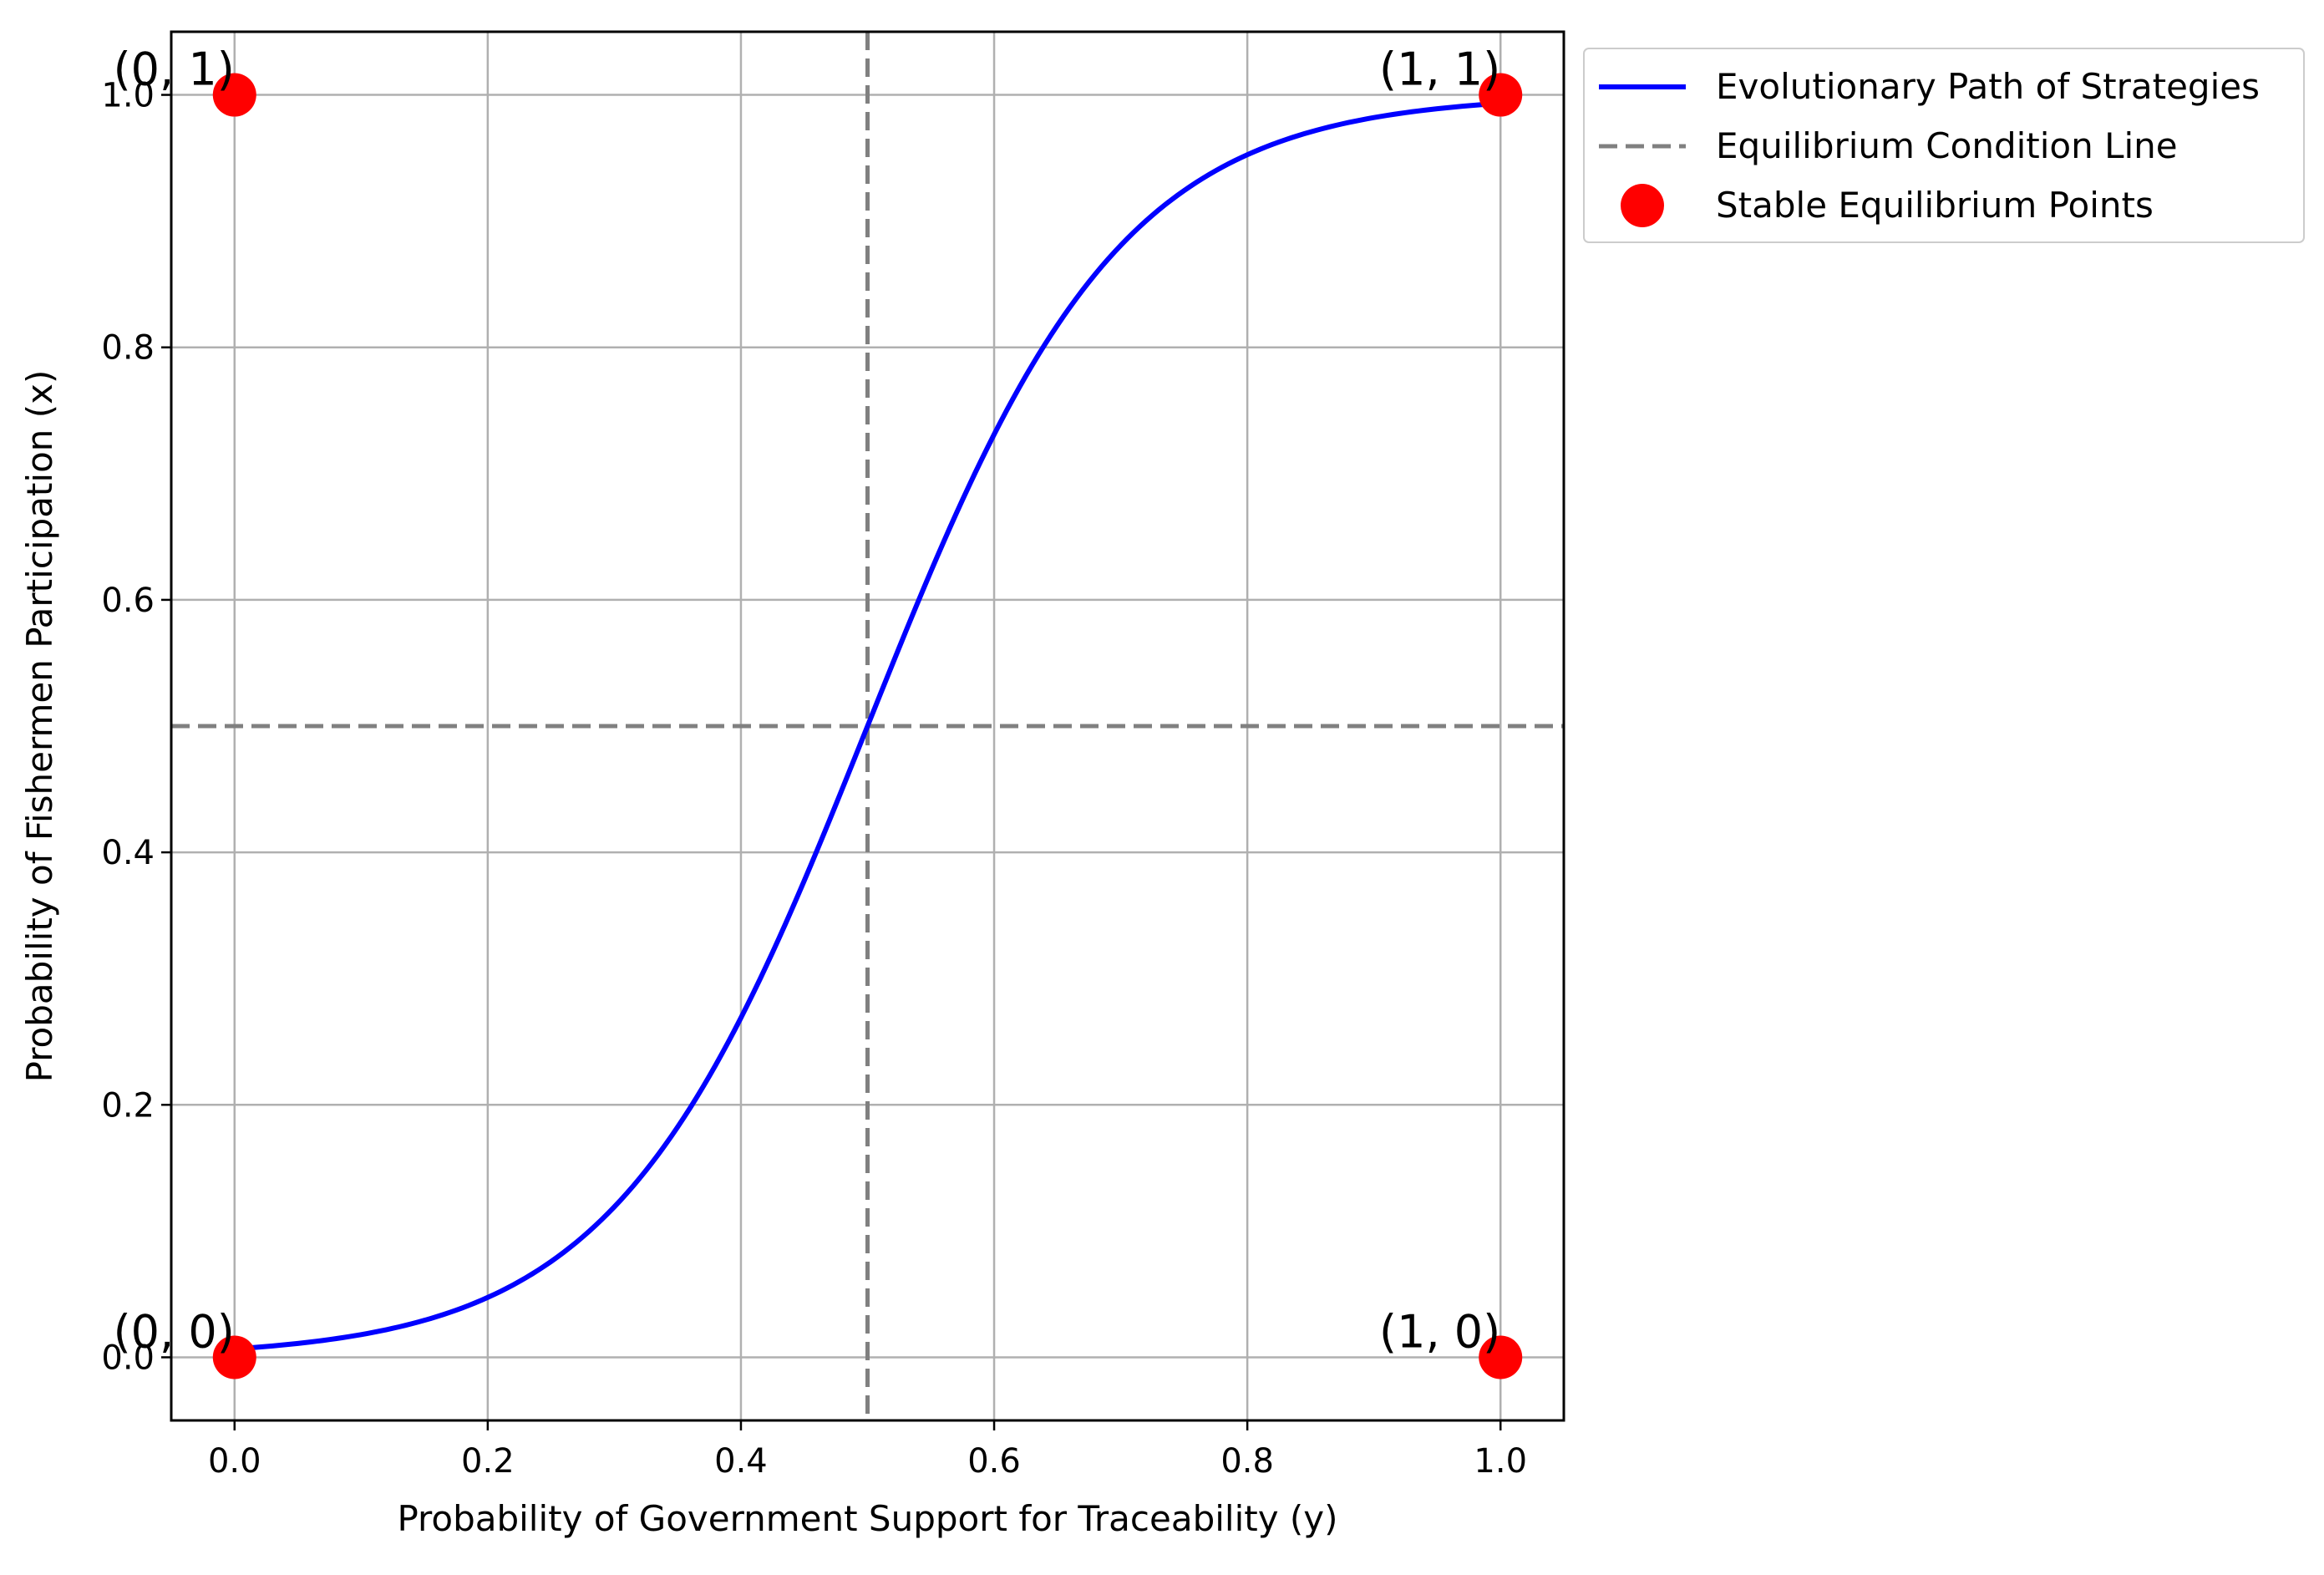 The image size is (2324, 1575). I want to click on y-tick-label: 0.0, so click(128, 1358).